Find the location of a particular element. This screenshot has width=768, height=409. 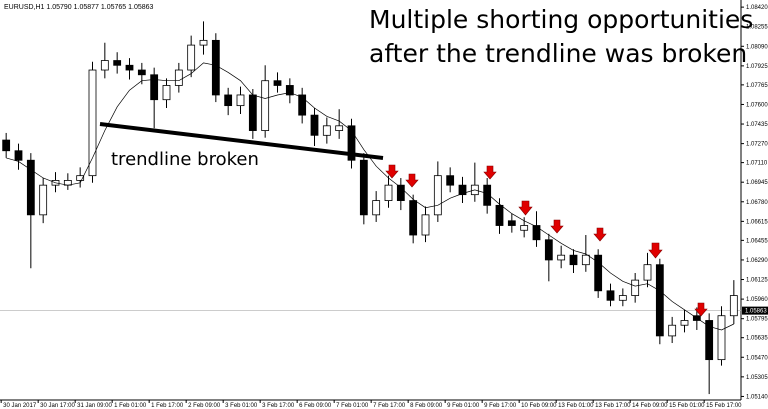

x-tick-label: 15 Feb 01:00 is located at coordinates (687, 406).